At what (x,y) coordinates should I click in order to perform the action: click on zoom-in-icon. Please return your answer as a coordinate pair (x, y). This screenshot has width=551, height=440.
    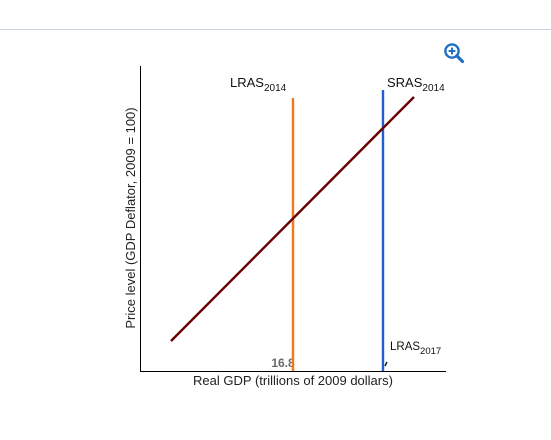
    Looking at the image, I should click on (454, 53).